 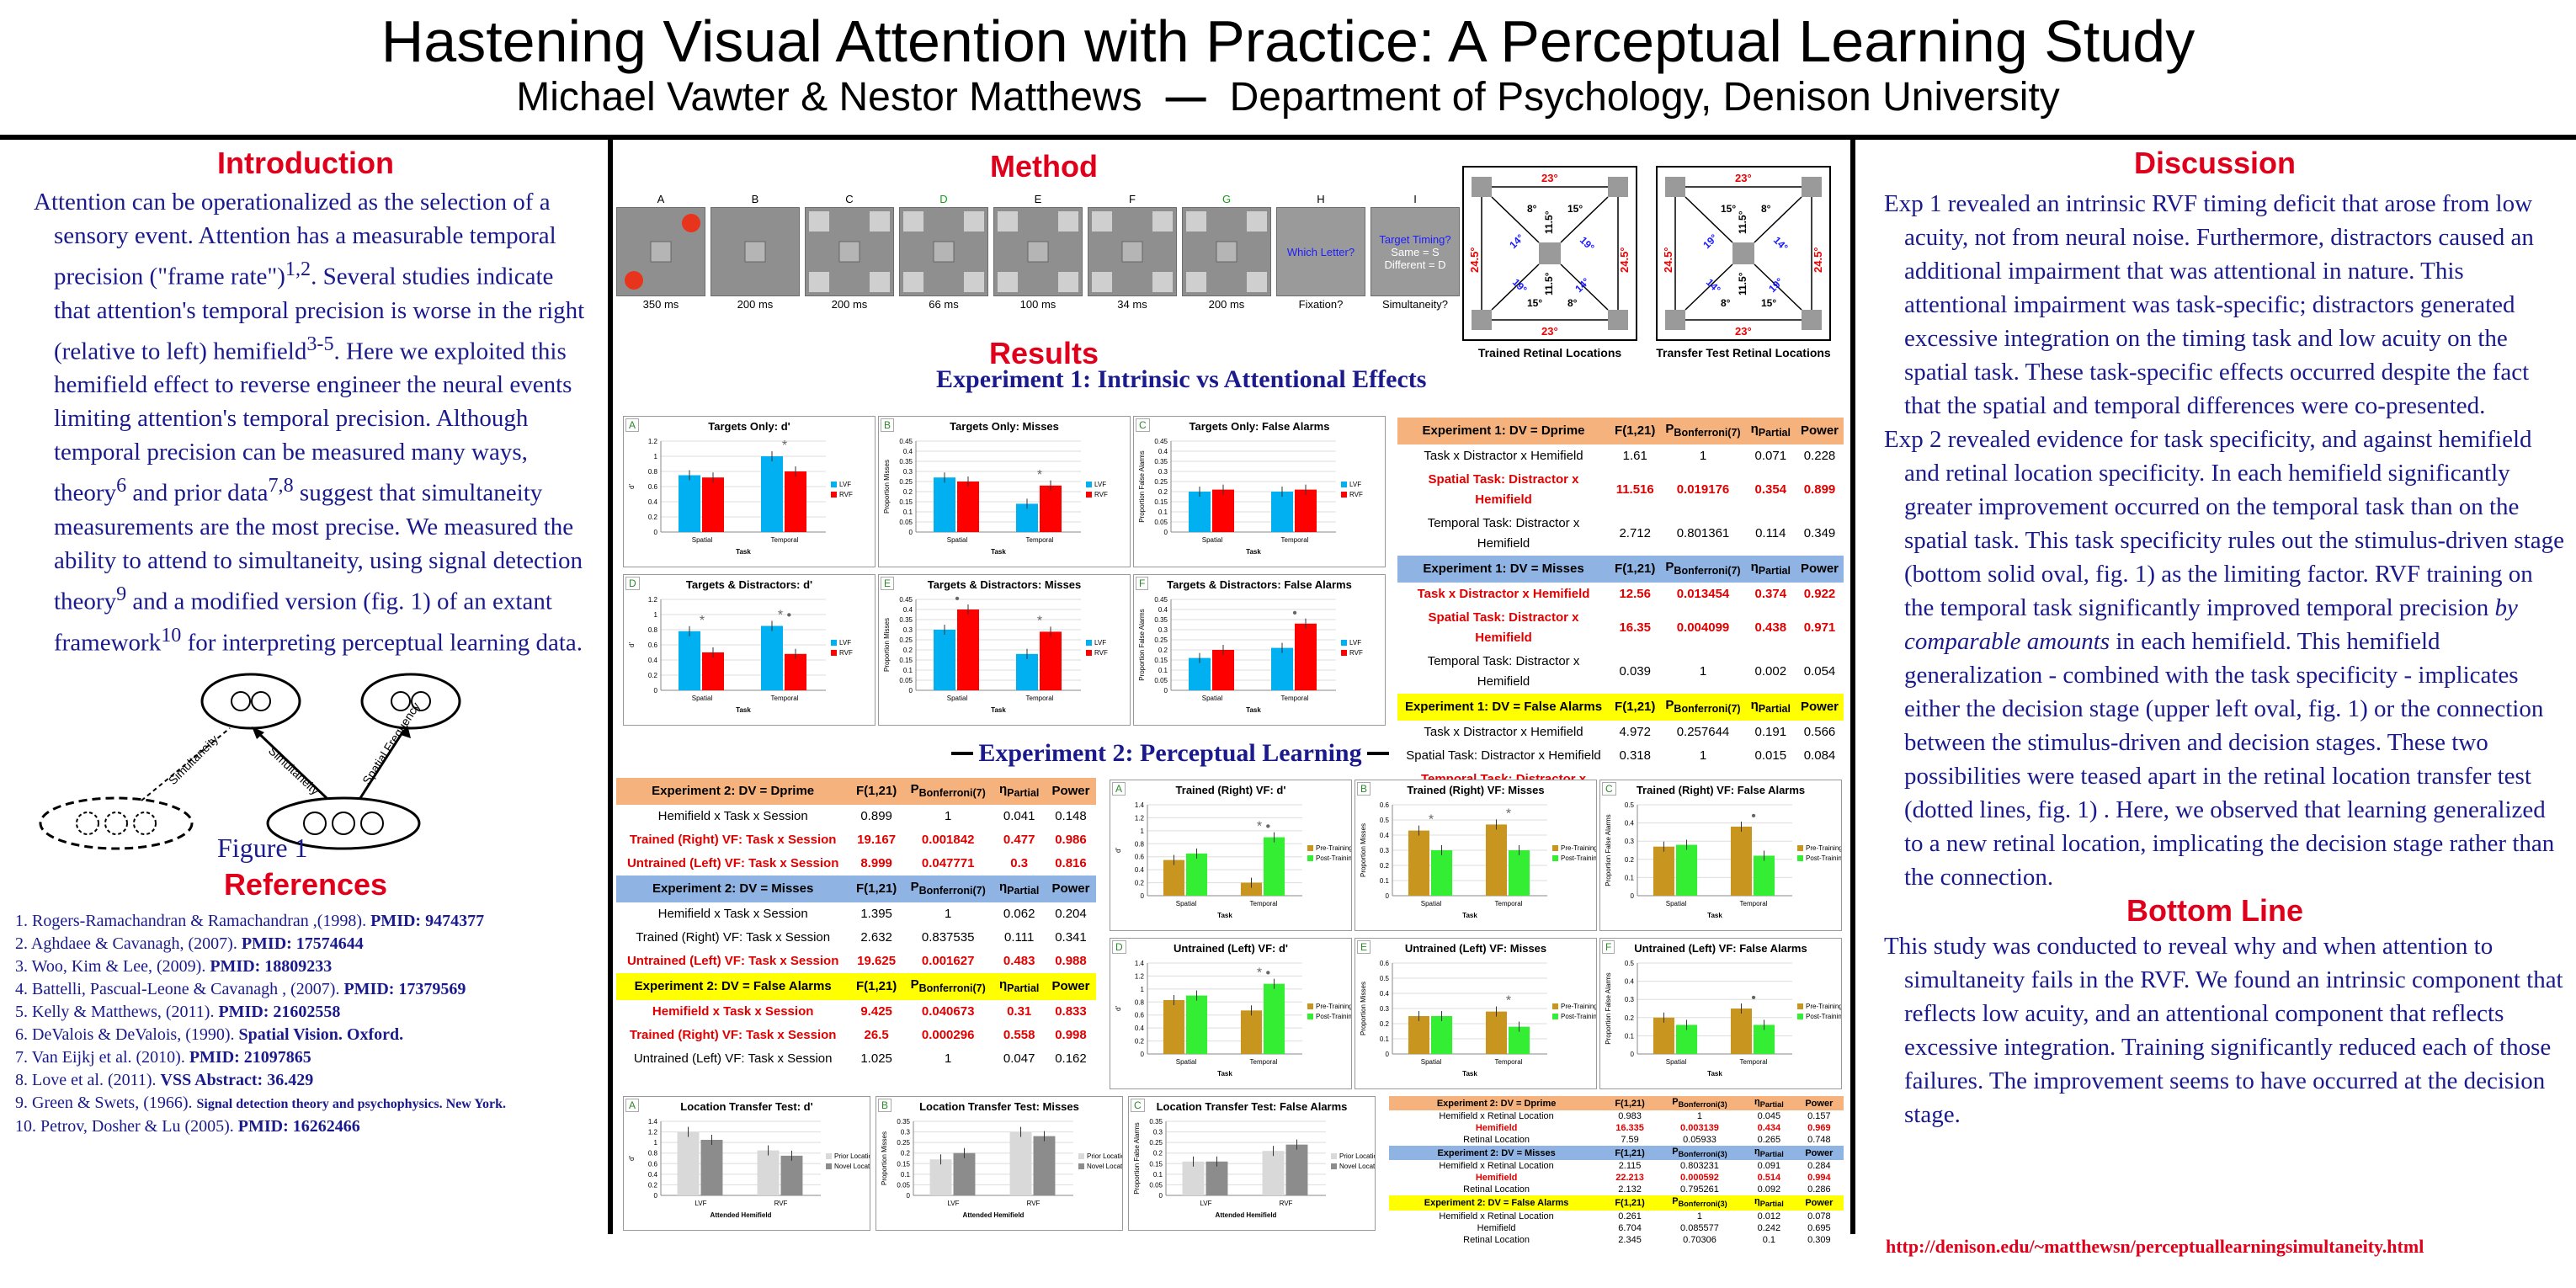 What do you see at coordinates (1156, 1143) in the screenshot?
I see `y-tick-label: 0.25` at bounding box center [1156, 1143].